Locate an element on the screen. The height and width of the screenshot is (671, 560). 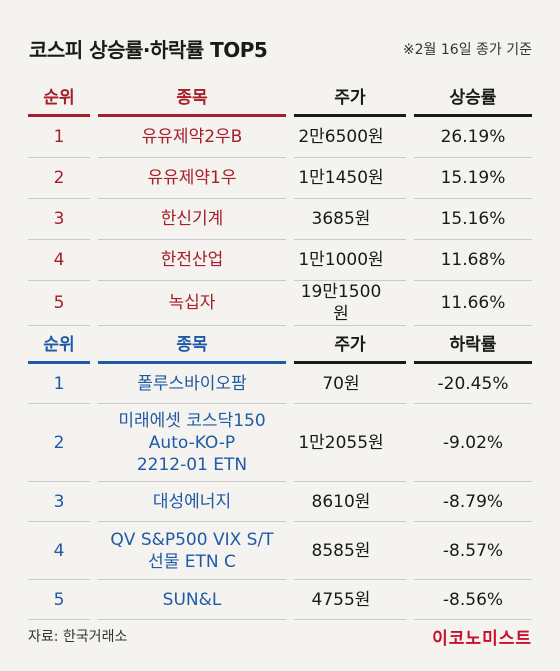
table-row: 4 한전산업 1만1000원 11.68% is located at coordinates (280, 260).